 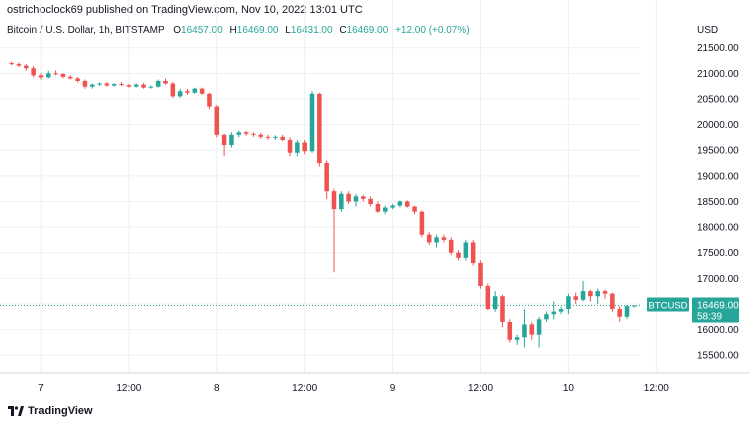 What do you see at coordinates (86, 30) in the screenshot?
I see `symbol-name: Bitcoin / U.S. Dollar, 1h, BITSTAMP` at bounding box center [86, 30].